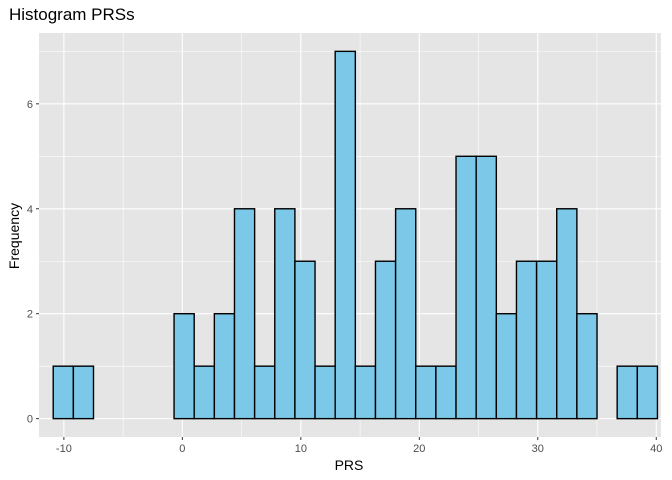 The height and width of the screenshot is (480, 672). What do you see at coordinates (656, 449) in the screenshot?
I see `x-tick-label: 40` at bounding box center [656, 449].